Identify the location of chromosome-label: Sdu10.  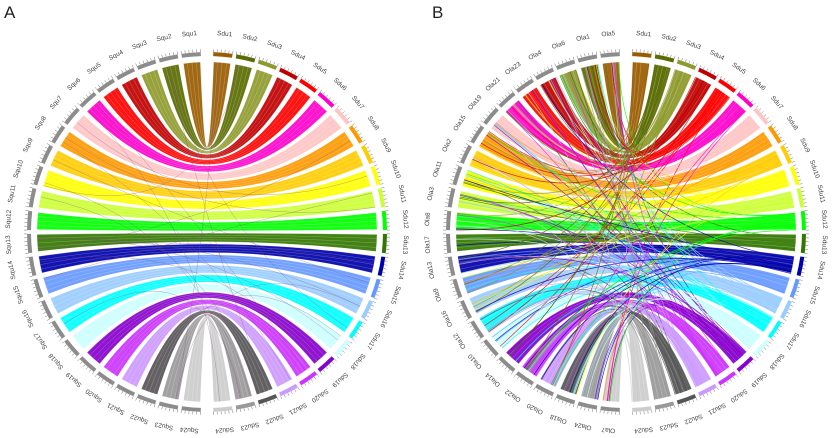
(395, 169).